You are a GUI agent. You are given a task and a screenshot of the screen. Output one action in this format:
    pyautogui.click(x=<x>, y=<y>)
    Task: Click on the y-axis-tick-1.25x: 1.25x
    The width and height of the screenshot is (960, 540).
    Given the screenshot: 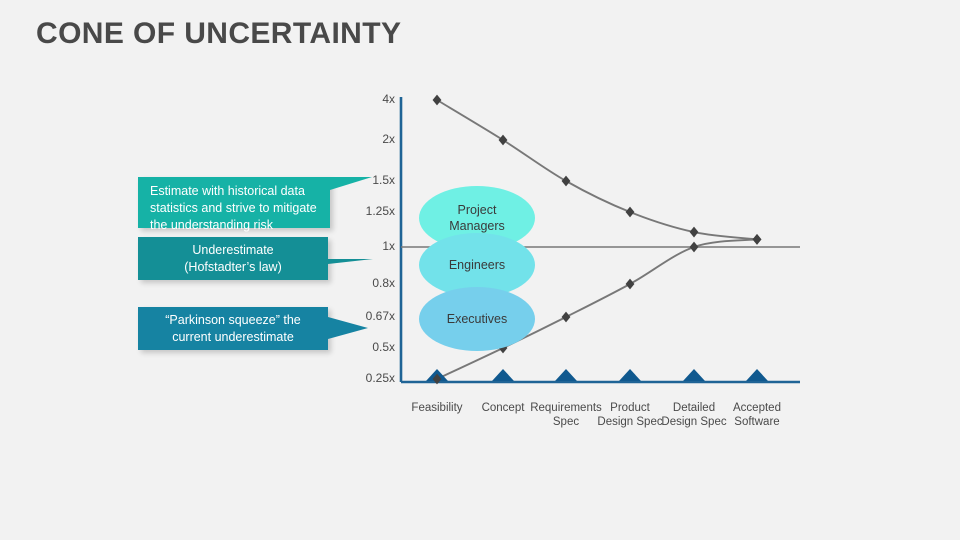 What is the action you would take?
    pyautogui.click(x=380, y=211)
    